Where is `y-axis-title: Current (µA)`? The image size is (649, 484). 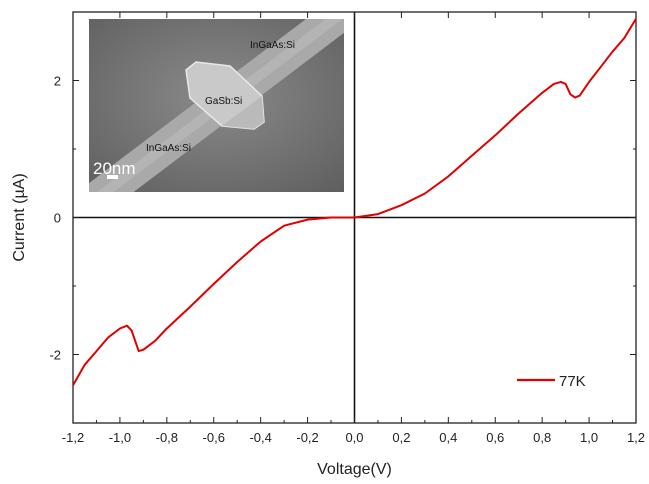 y-axis-title: Current (µA) is located at coordinates (19, 217).